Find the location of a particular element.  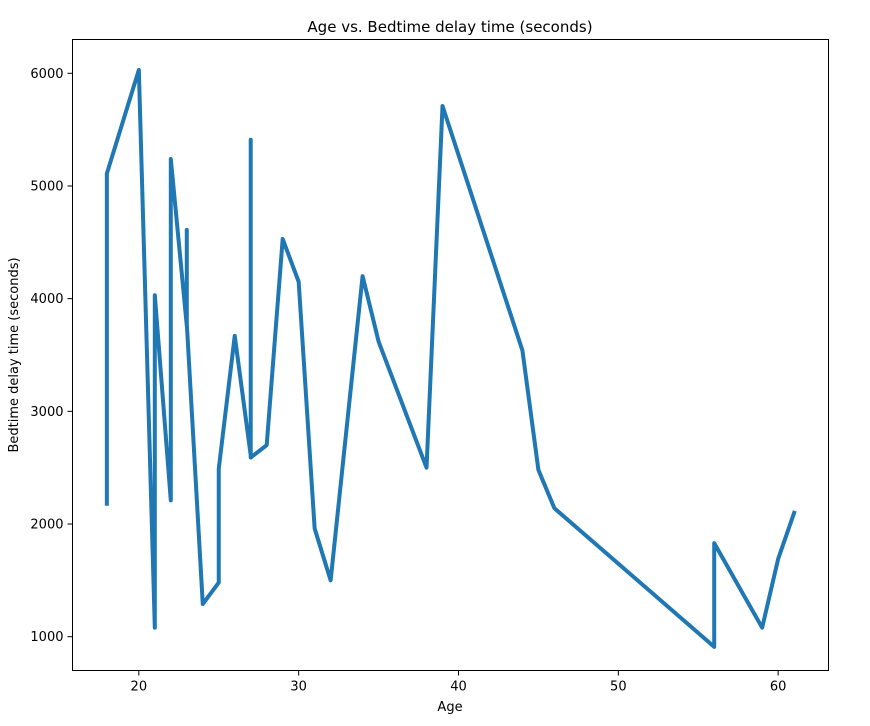

y-tick-label: 1000 is located at coordinates (46, 637).